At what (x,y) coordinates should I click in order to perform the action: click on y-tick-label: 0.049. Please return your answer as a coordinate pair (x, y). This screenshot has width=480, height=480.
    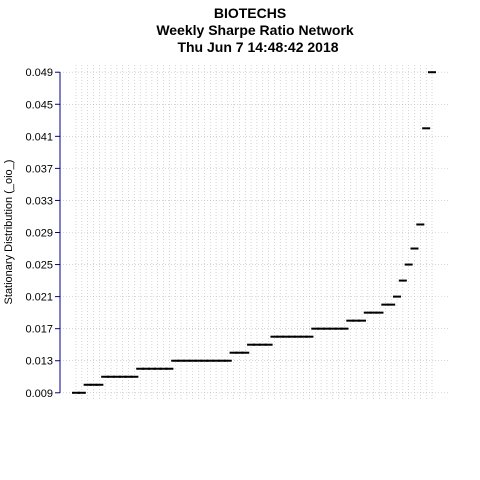
    Looking at the image, I should click on (39, 73).